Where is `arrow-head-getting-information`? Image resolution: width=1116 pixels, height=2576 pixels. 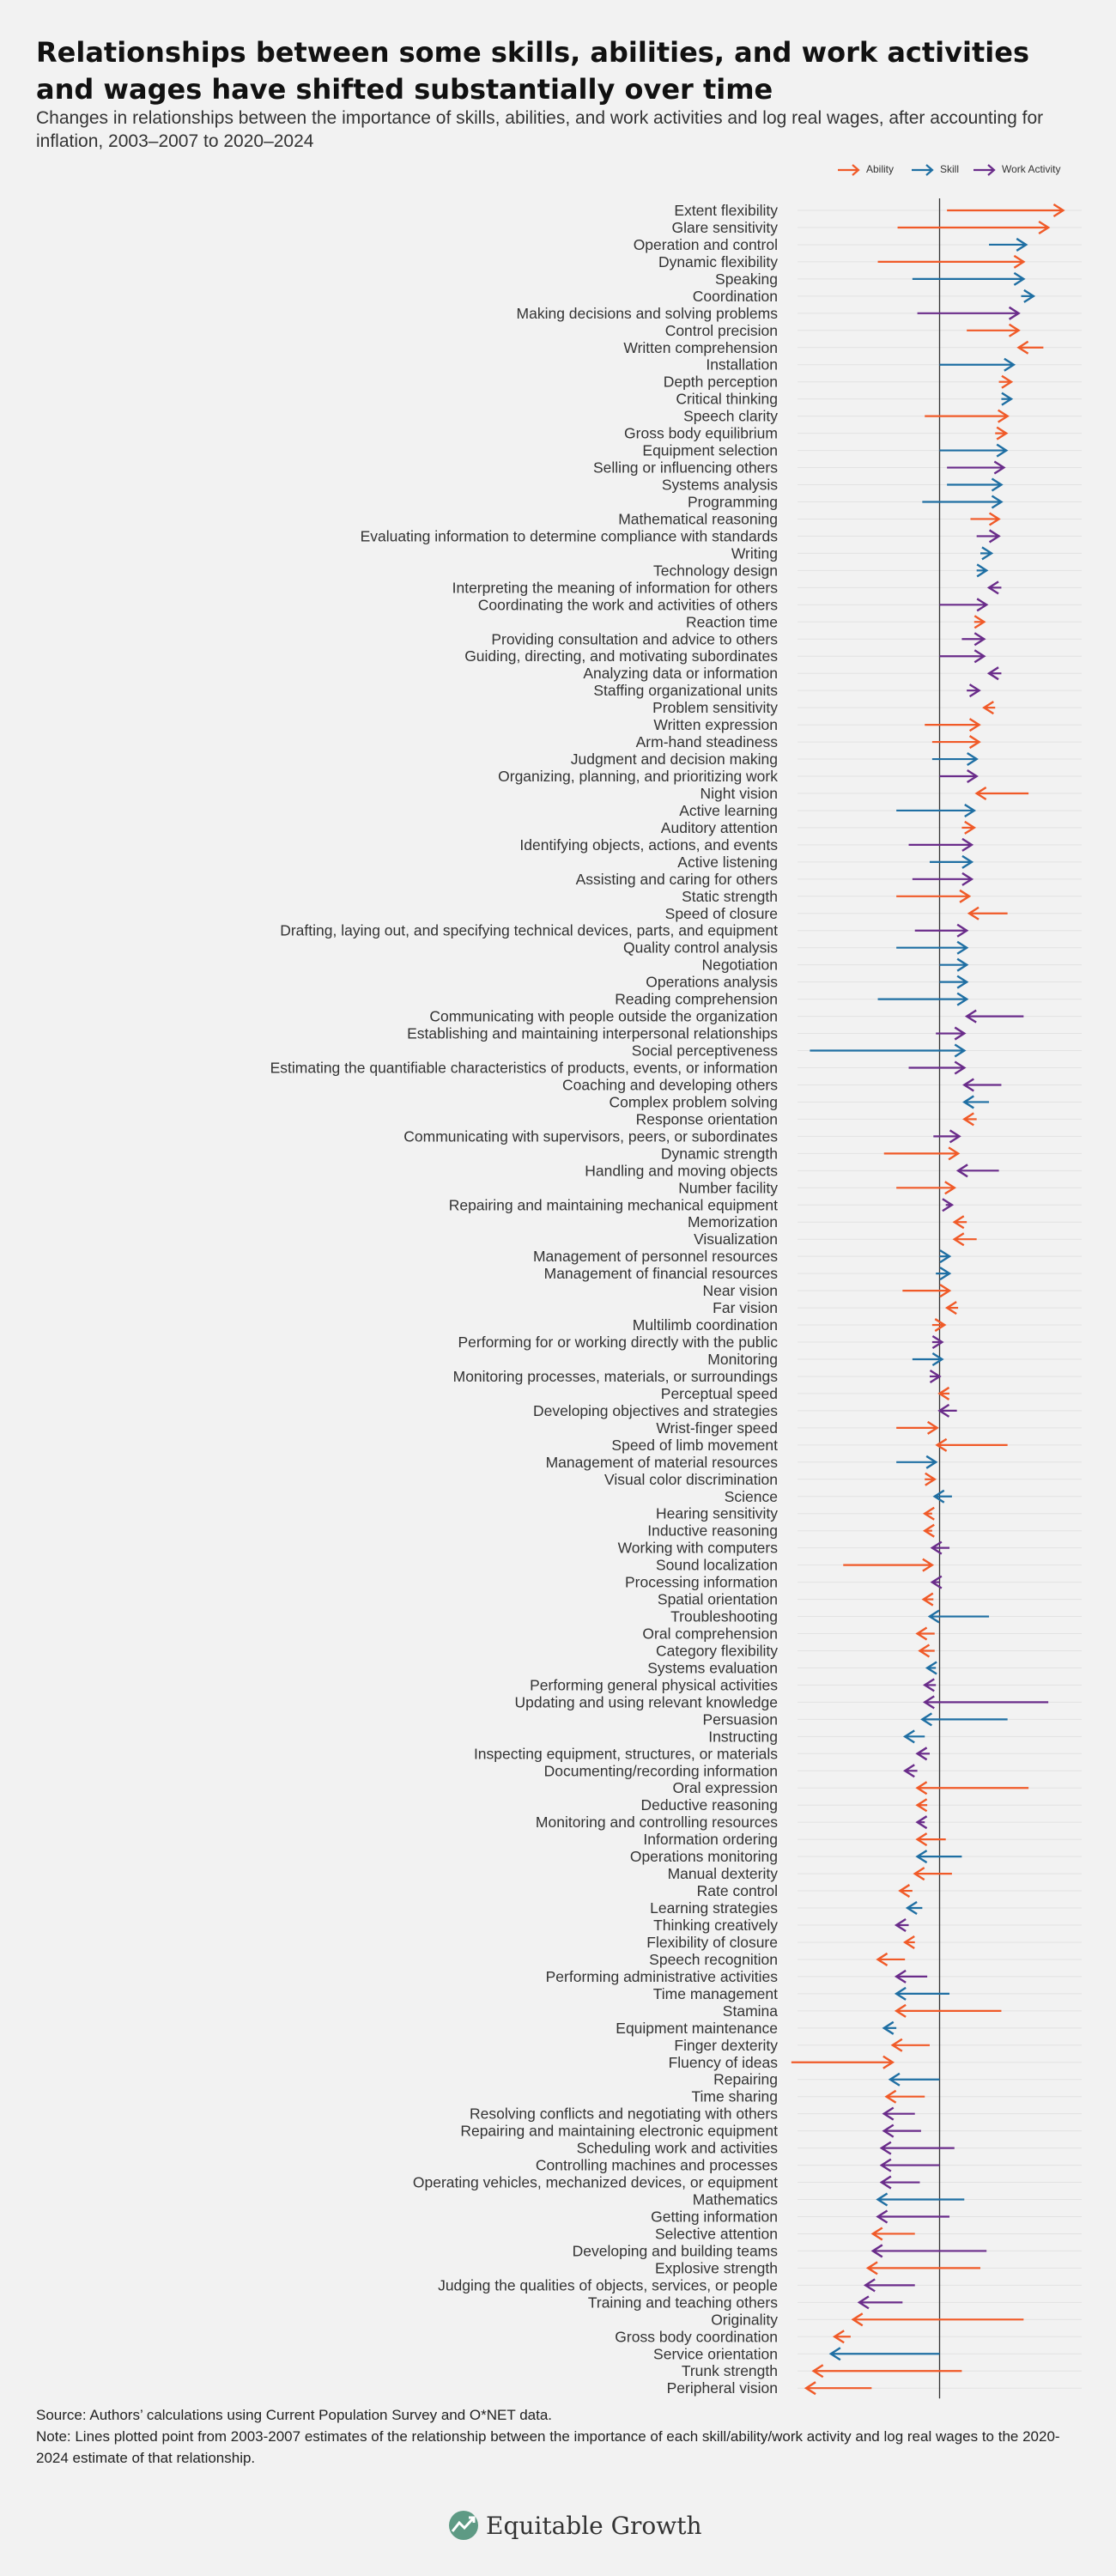
arrow-head-getting-information is located at coordinates (882, 2216).